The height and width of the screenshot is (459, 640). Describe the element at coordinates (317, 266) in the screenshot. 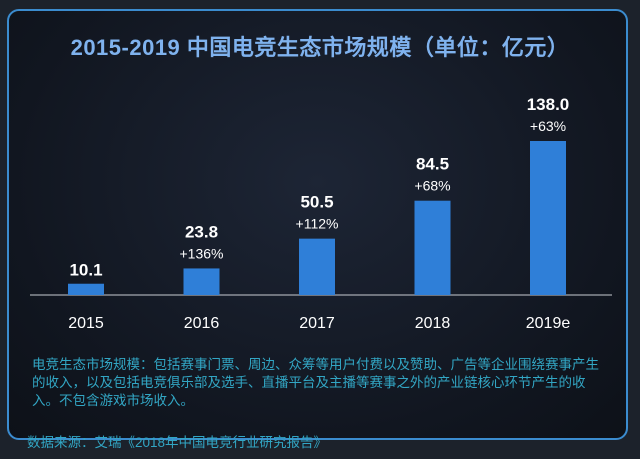

I see `bar-2017` at that location.